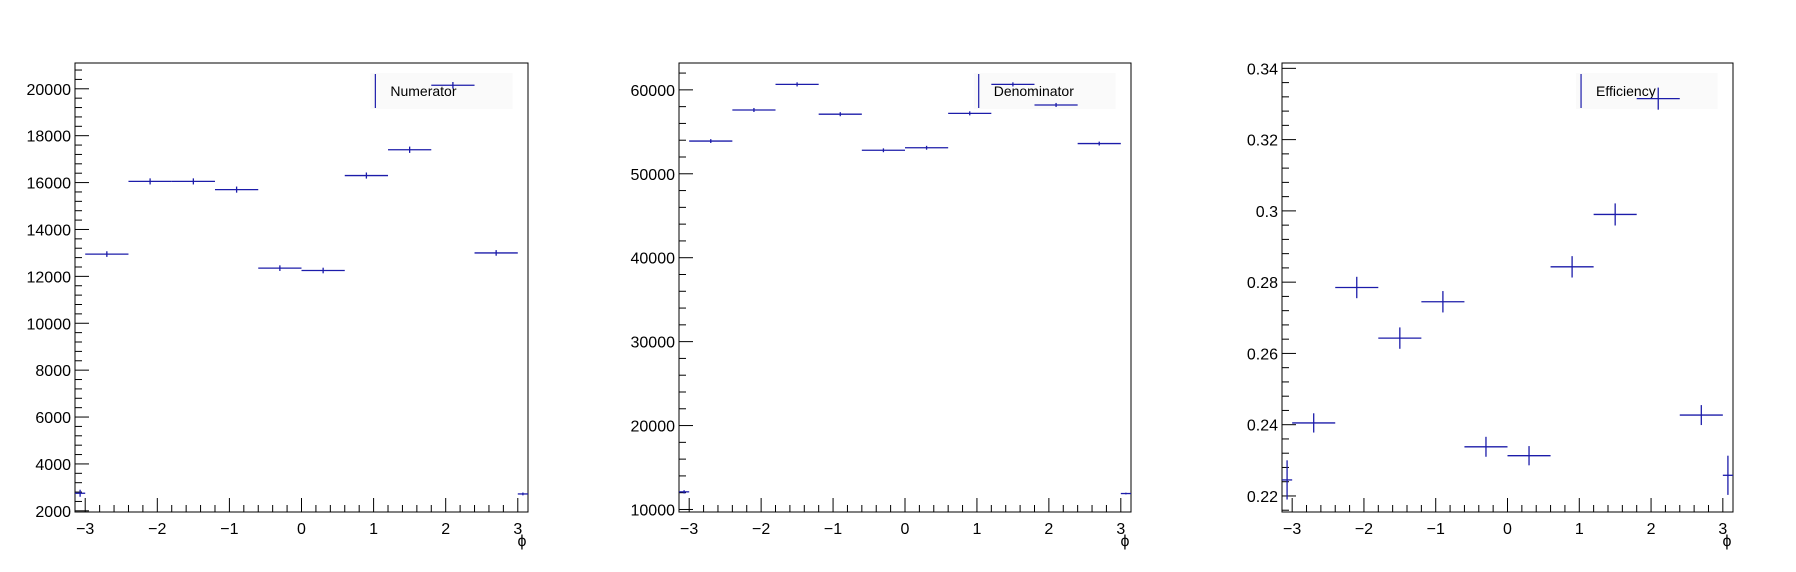  What do you see at coordinates (1262, 283) in the screenshot?
I see `y-tick-label: 0.28` at bounding box center [1262, 283].